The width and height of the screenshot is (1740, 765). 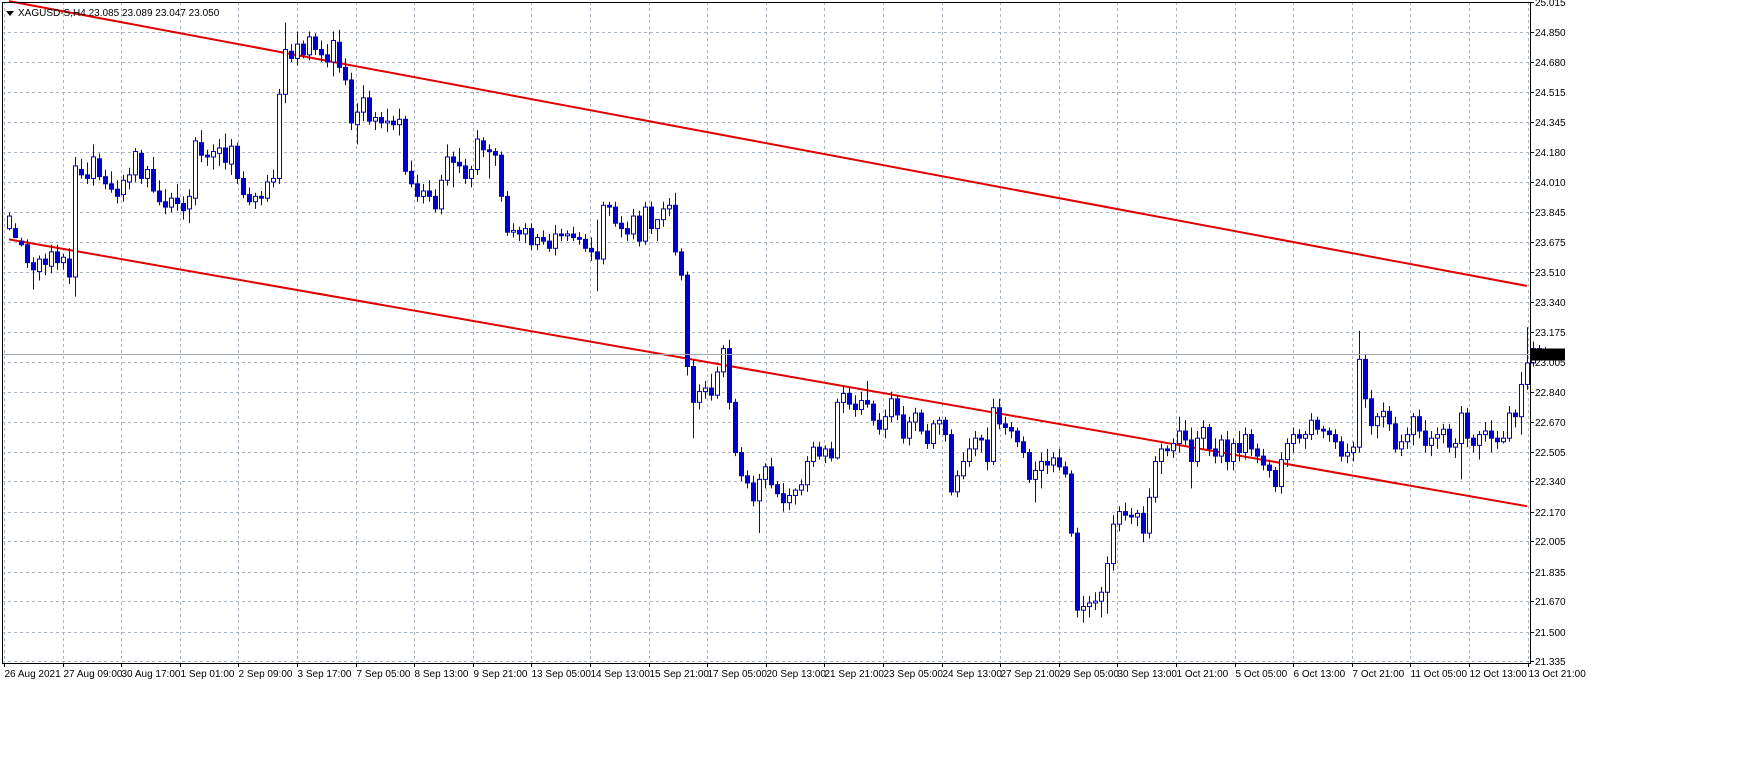 What do you see at coordinates (1148, 674) in the screenshot?
I see `x-tick-label: 30 Sep 13:00` at bounding box center [1148, 674].